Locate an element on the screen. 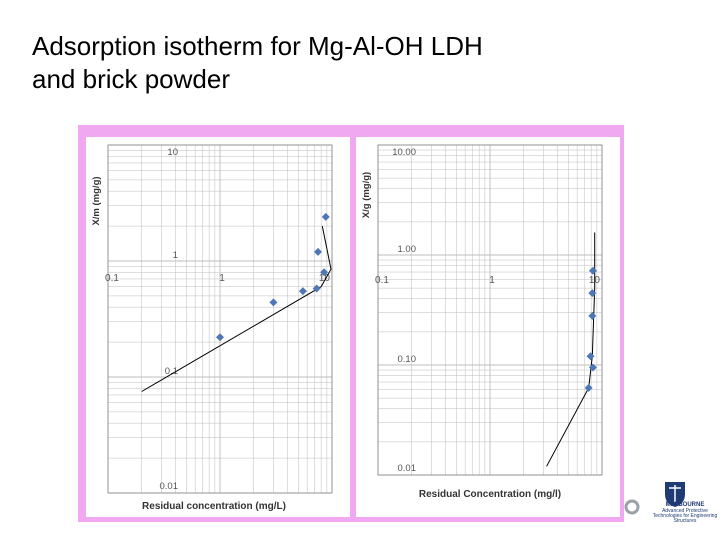 The width and height of the screenshot is (720, 540). partner-logo-icon is located at coordinates (632, 507).